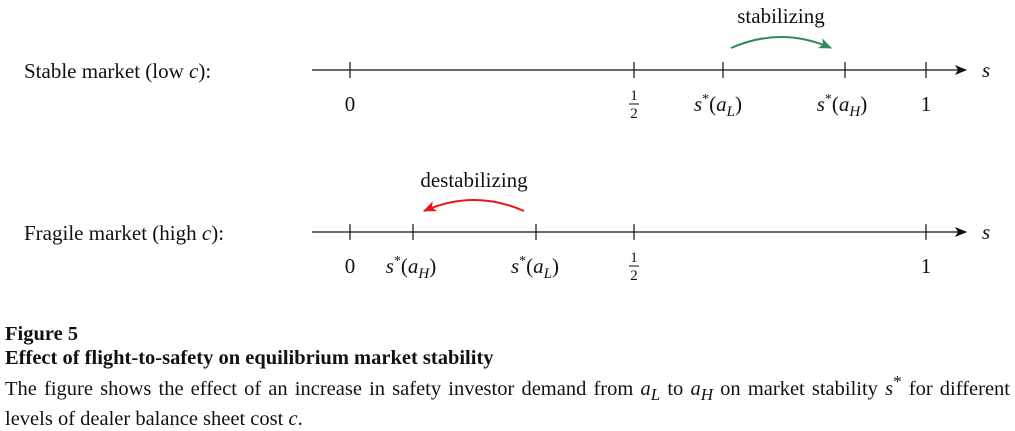  What do you see at coordinates (42, 334) in the screenshot?
I see `figure-label: Figure 5` at bounding box center [42, 334].